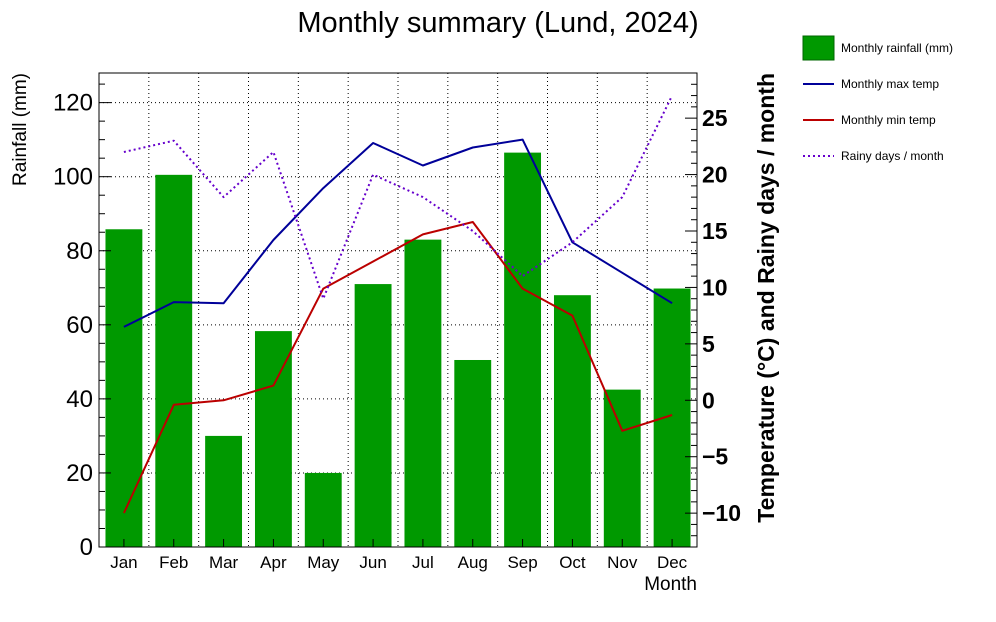 This screenshot has width=996, height=622. I want to click on x-tick-label: Sep, so click(522, 562).